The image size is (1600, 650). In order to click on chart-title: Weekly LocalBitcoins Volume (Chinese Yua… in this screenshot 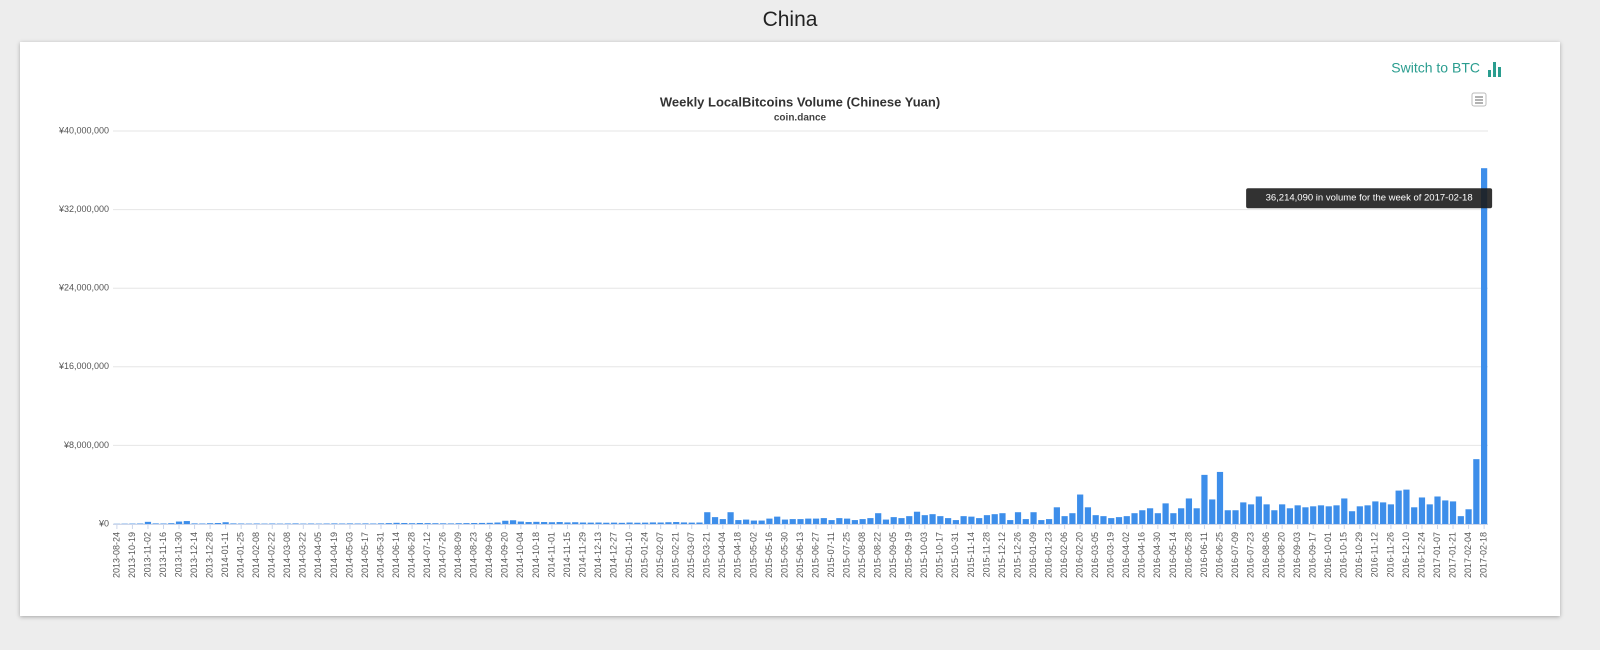, I will do `click(800, 101)`.